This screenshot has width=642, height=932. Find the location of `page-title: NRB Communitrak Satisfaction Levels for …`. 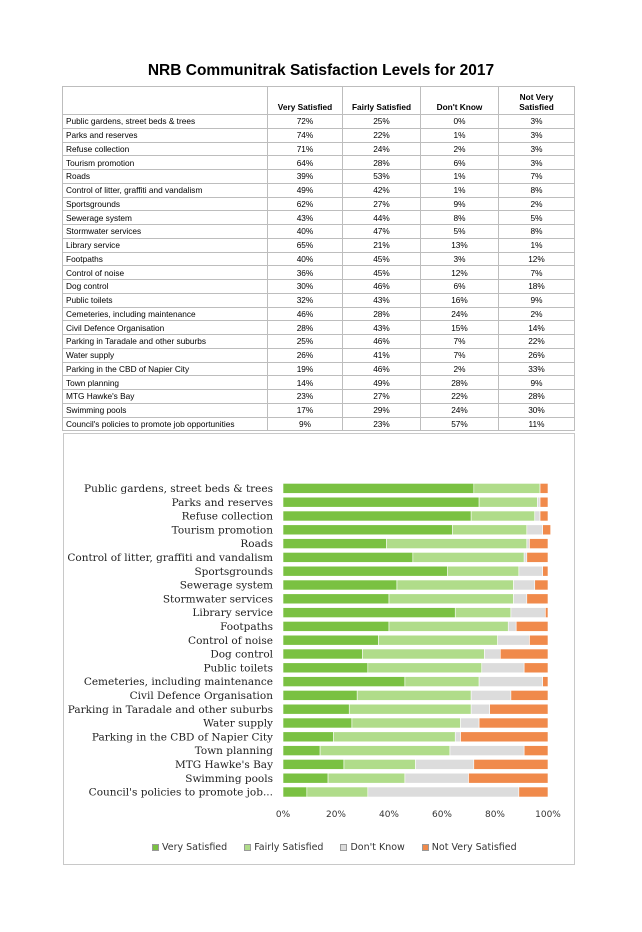

page-title: NRB Communitrak Satisfaction Levels for … is located at coordinates (321, 70).